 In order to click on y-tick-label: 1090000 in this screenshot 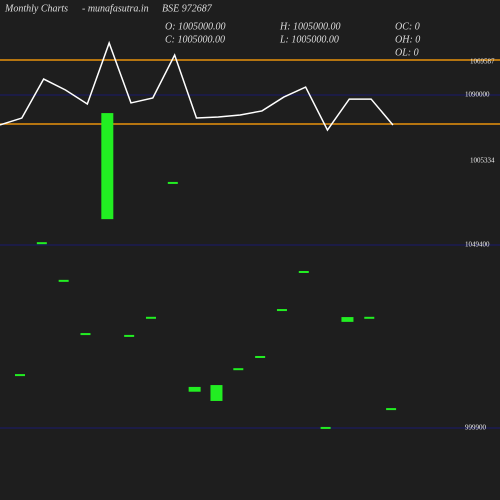, I will do `click(477, 95)`.